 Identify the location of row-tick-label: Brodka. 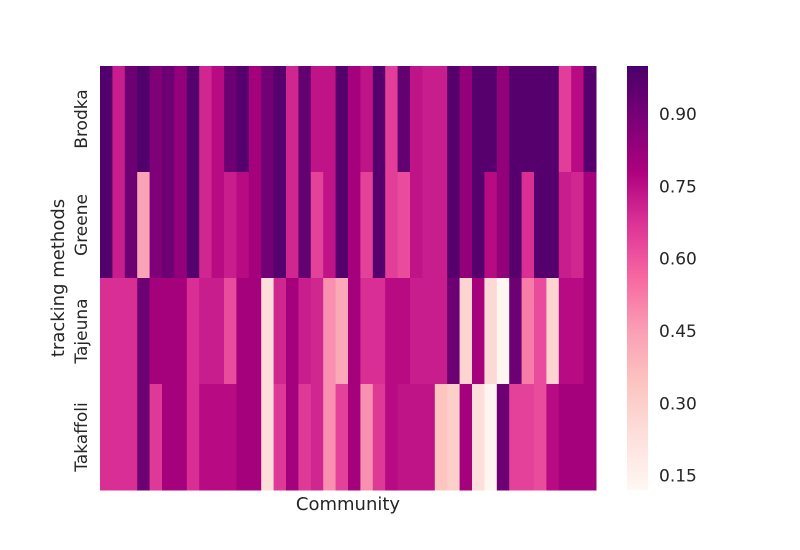
(82, 118).